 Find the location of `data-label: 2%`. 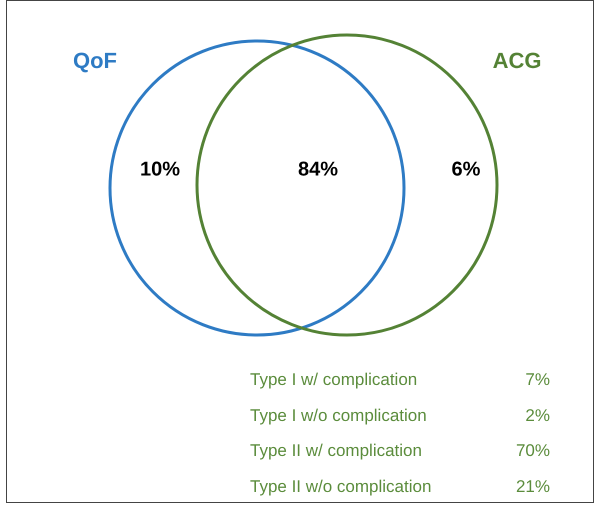

data-label: 2% is located at coordinates (537, 416).